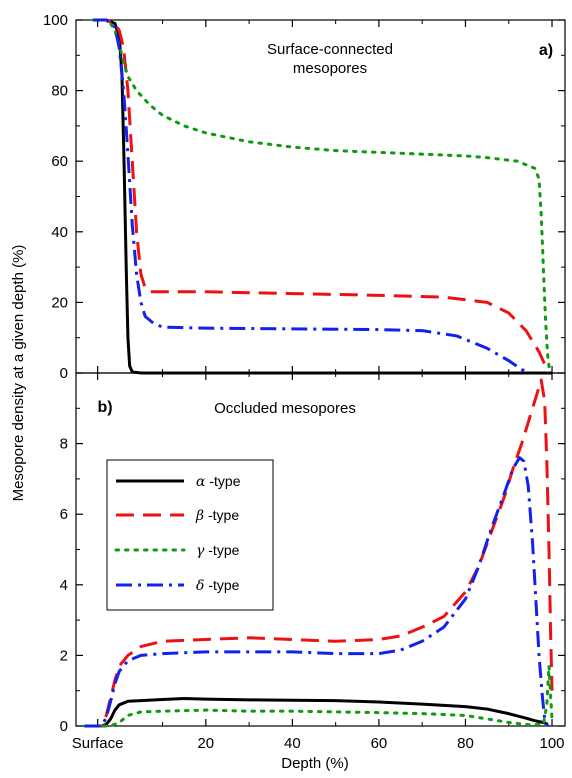 The image size is (572, 778). Describe the element at coordinates (177, 550) in the screenshot. I see `legend-entry-gamma: γ -type` at that location.